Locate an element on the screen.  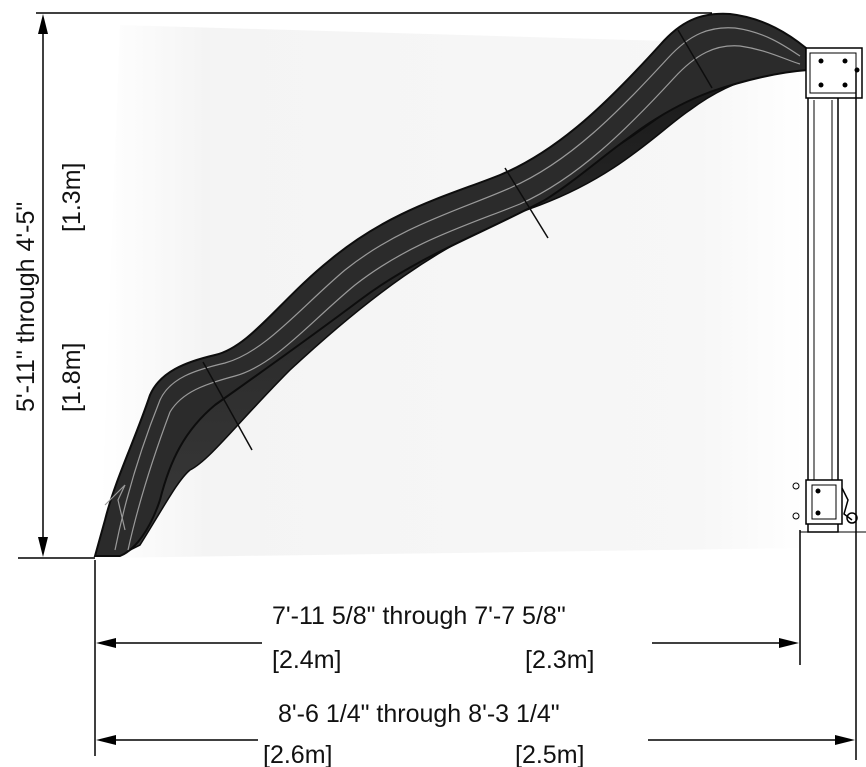
post-column is located at coordinates (823, 297).